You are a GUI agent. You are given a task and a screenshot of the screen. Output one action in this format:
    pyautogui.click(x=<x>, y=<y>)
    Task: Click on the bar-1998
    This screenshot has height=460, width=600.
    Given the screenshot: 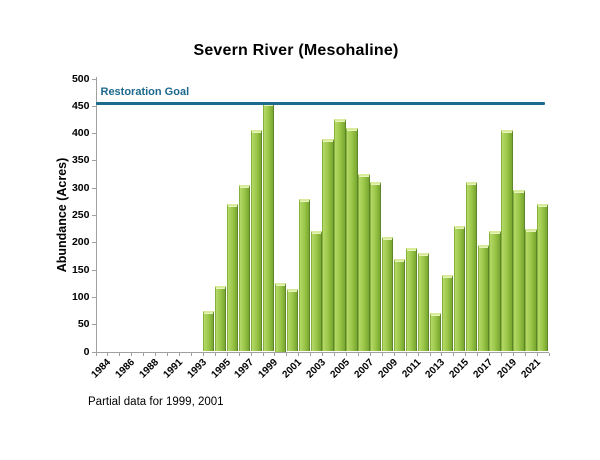 What is the action you would take?
    pyautogui.click(x=256, y=241)
    